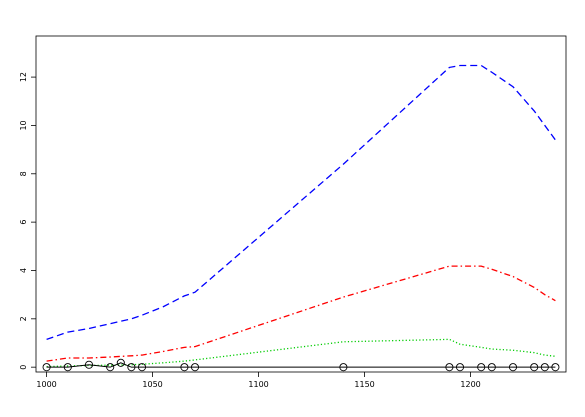  What do you see at coordinates (23, 77) in the screenshot?
I see `y-tick-label: 12` at bounding box center [23, 77].